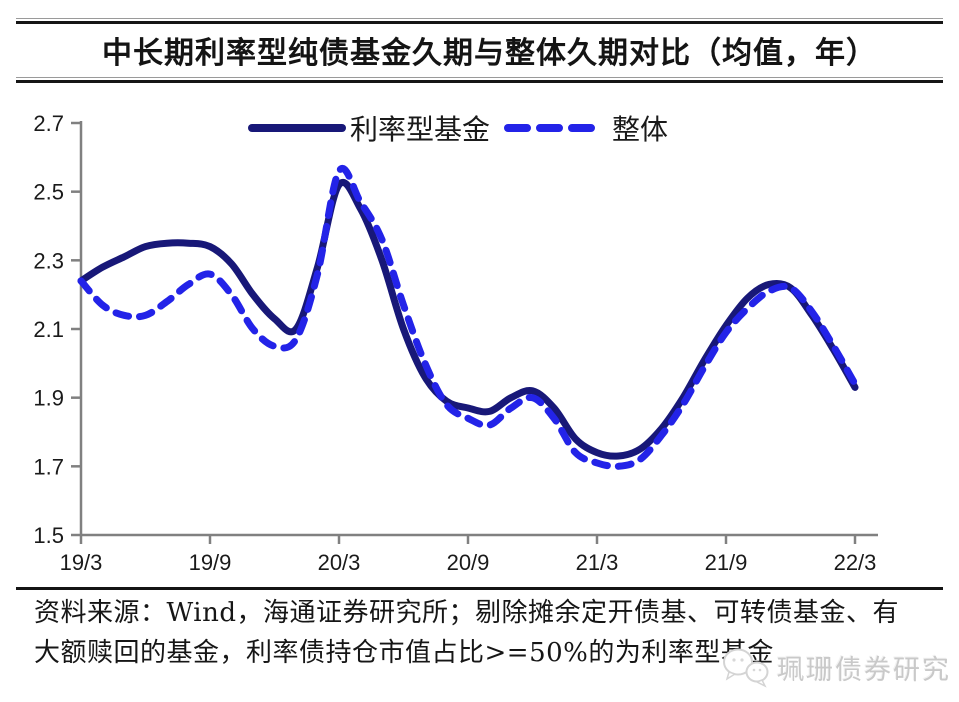  What do you see at coordinates (404, 653) in the screenshot?
I see `source-note-line-2: 大额赎回的基金，利率债持仓市值占比>=50%的为利率型基金` at bounding box center [404, 653].